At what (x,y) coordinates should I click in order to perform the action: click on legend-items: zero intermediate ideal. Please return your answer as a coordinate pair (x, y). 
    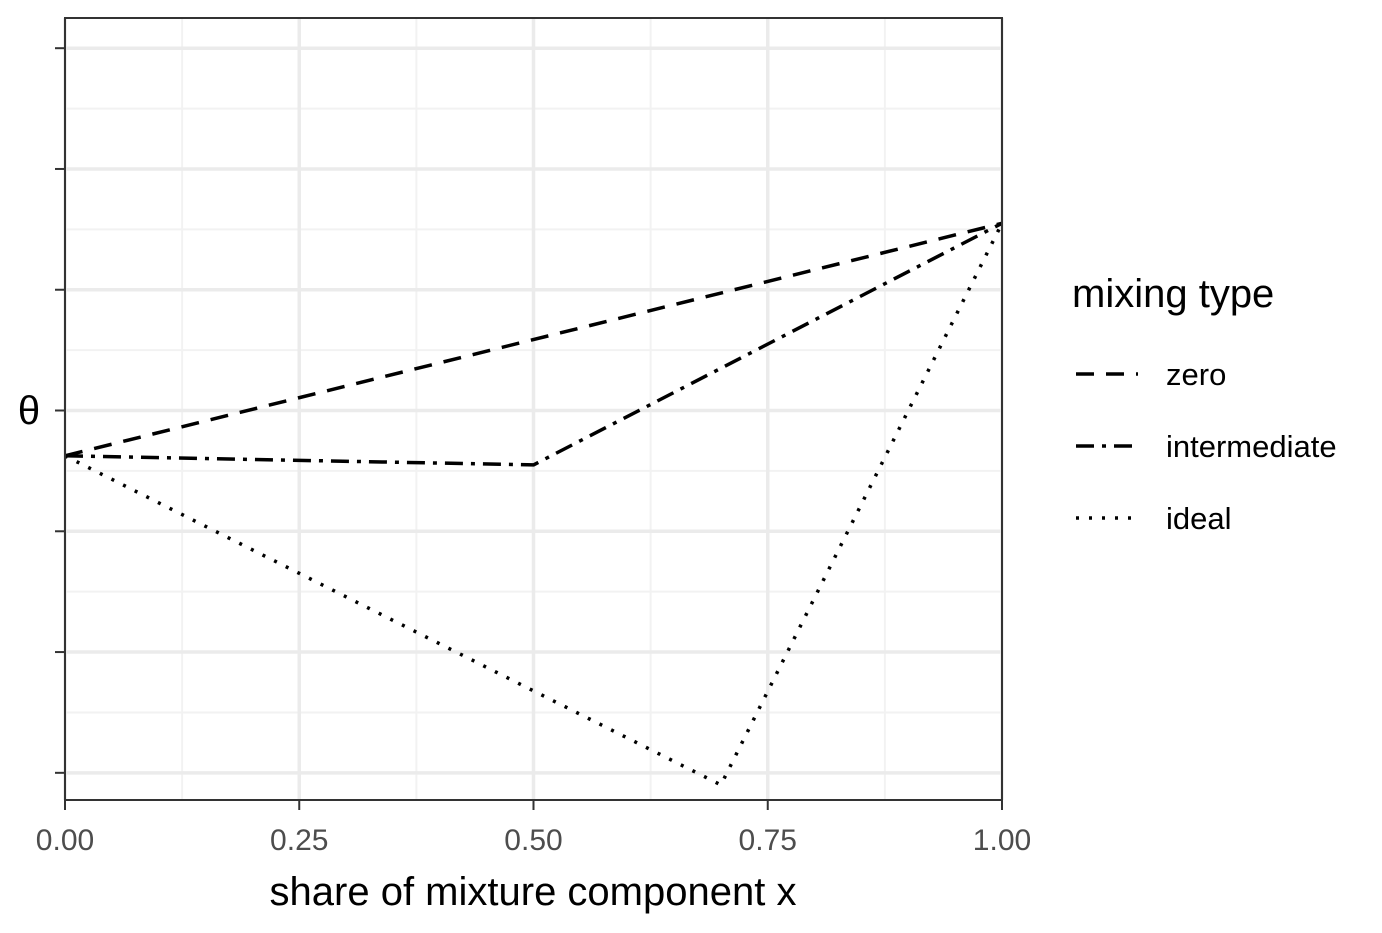
    Looking at the image, I should click on (1206, 446).